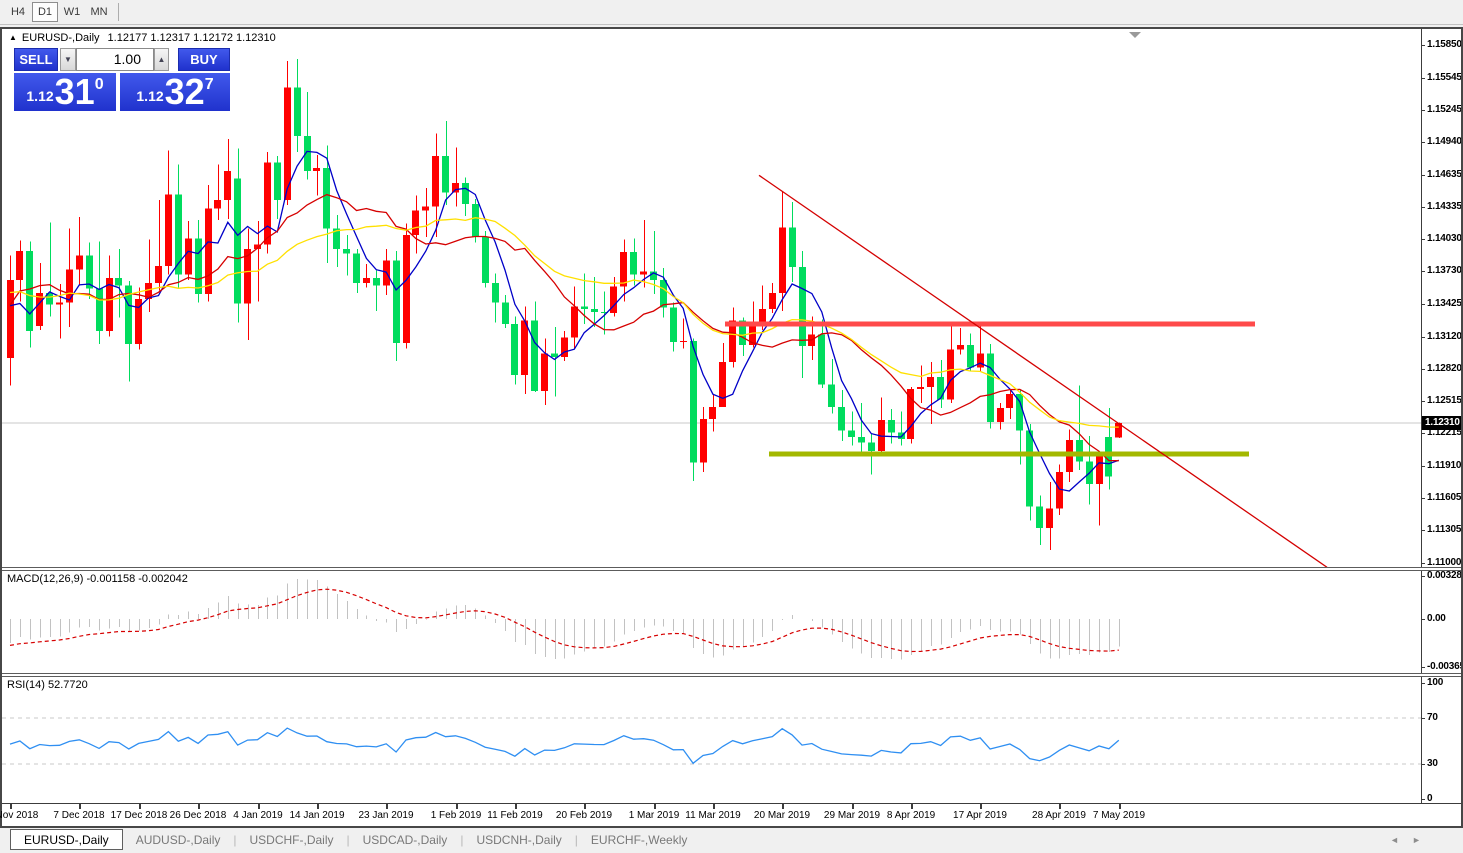 Image resolution: width=1463 pixels, height=853 pixels. Describe the element at coordinates (291, 840) in the screenshot. I see `chart-tab-usdchf: USDCHF-,Daily` at that location.